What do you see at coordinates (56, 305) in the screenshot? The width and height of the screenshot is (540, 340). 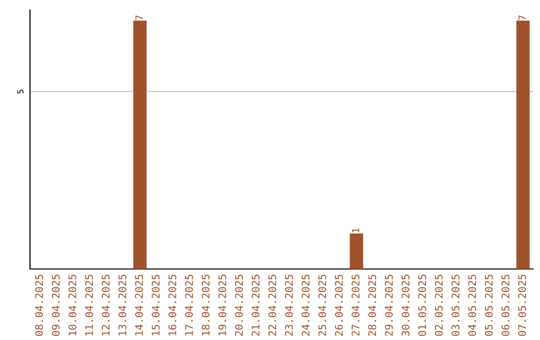 I see `x-tick-label: 09.04.2025` at bounding box center [56, 305].